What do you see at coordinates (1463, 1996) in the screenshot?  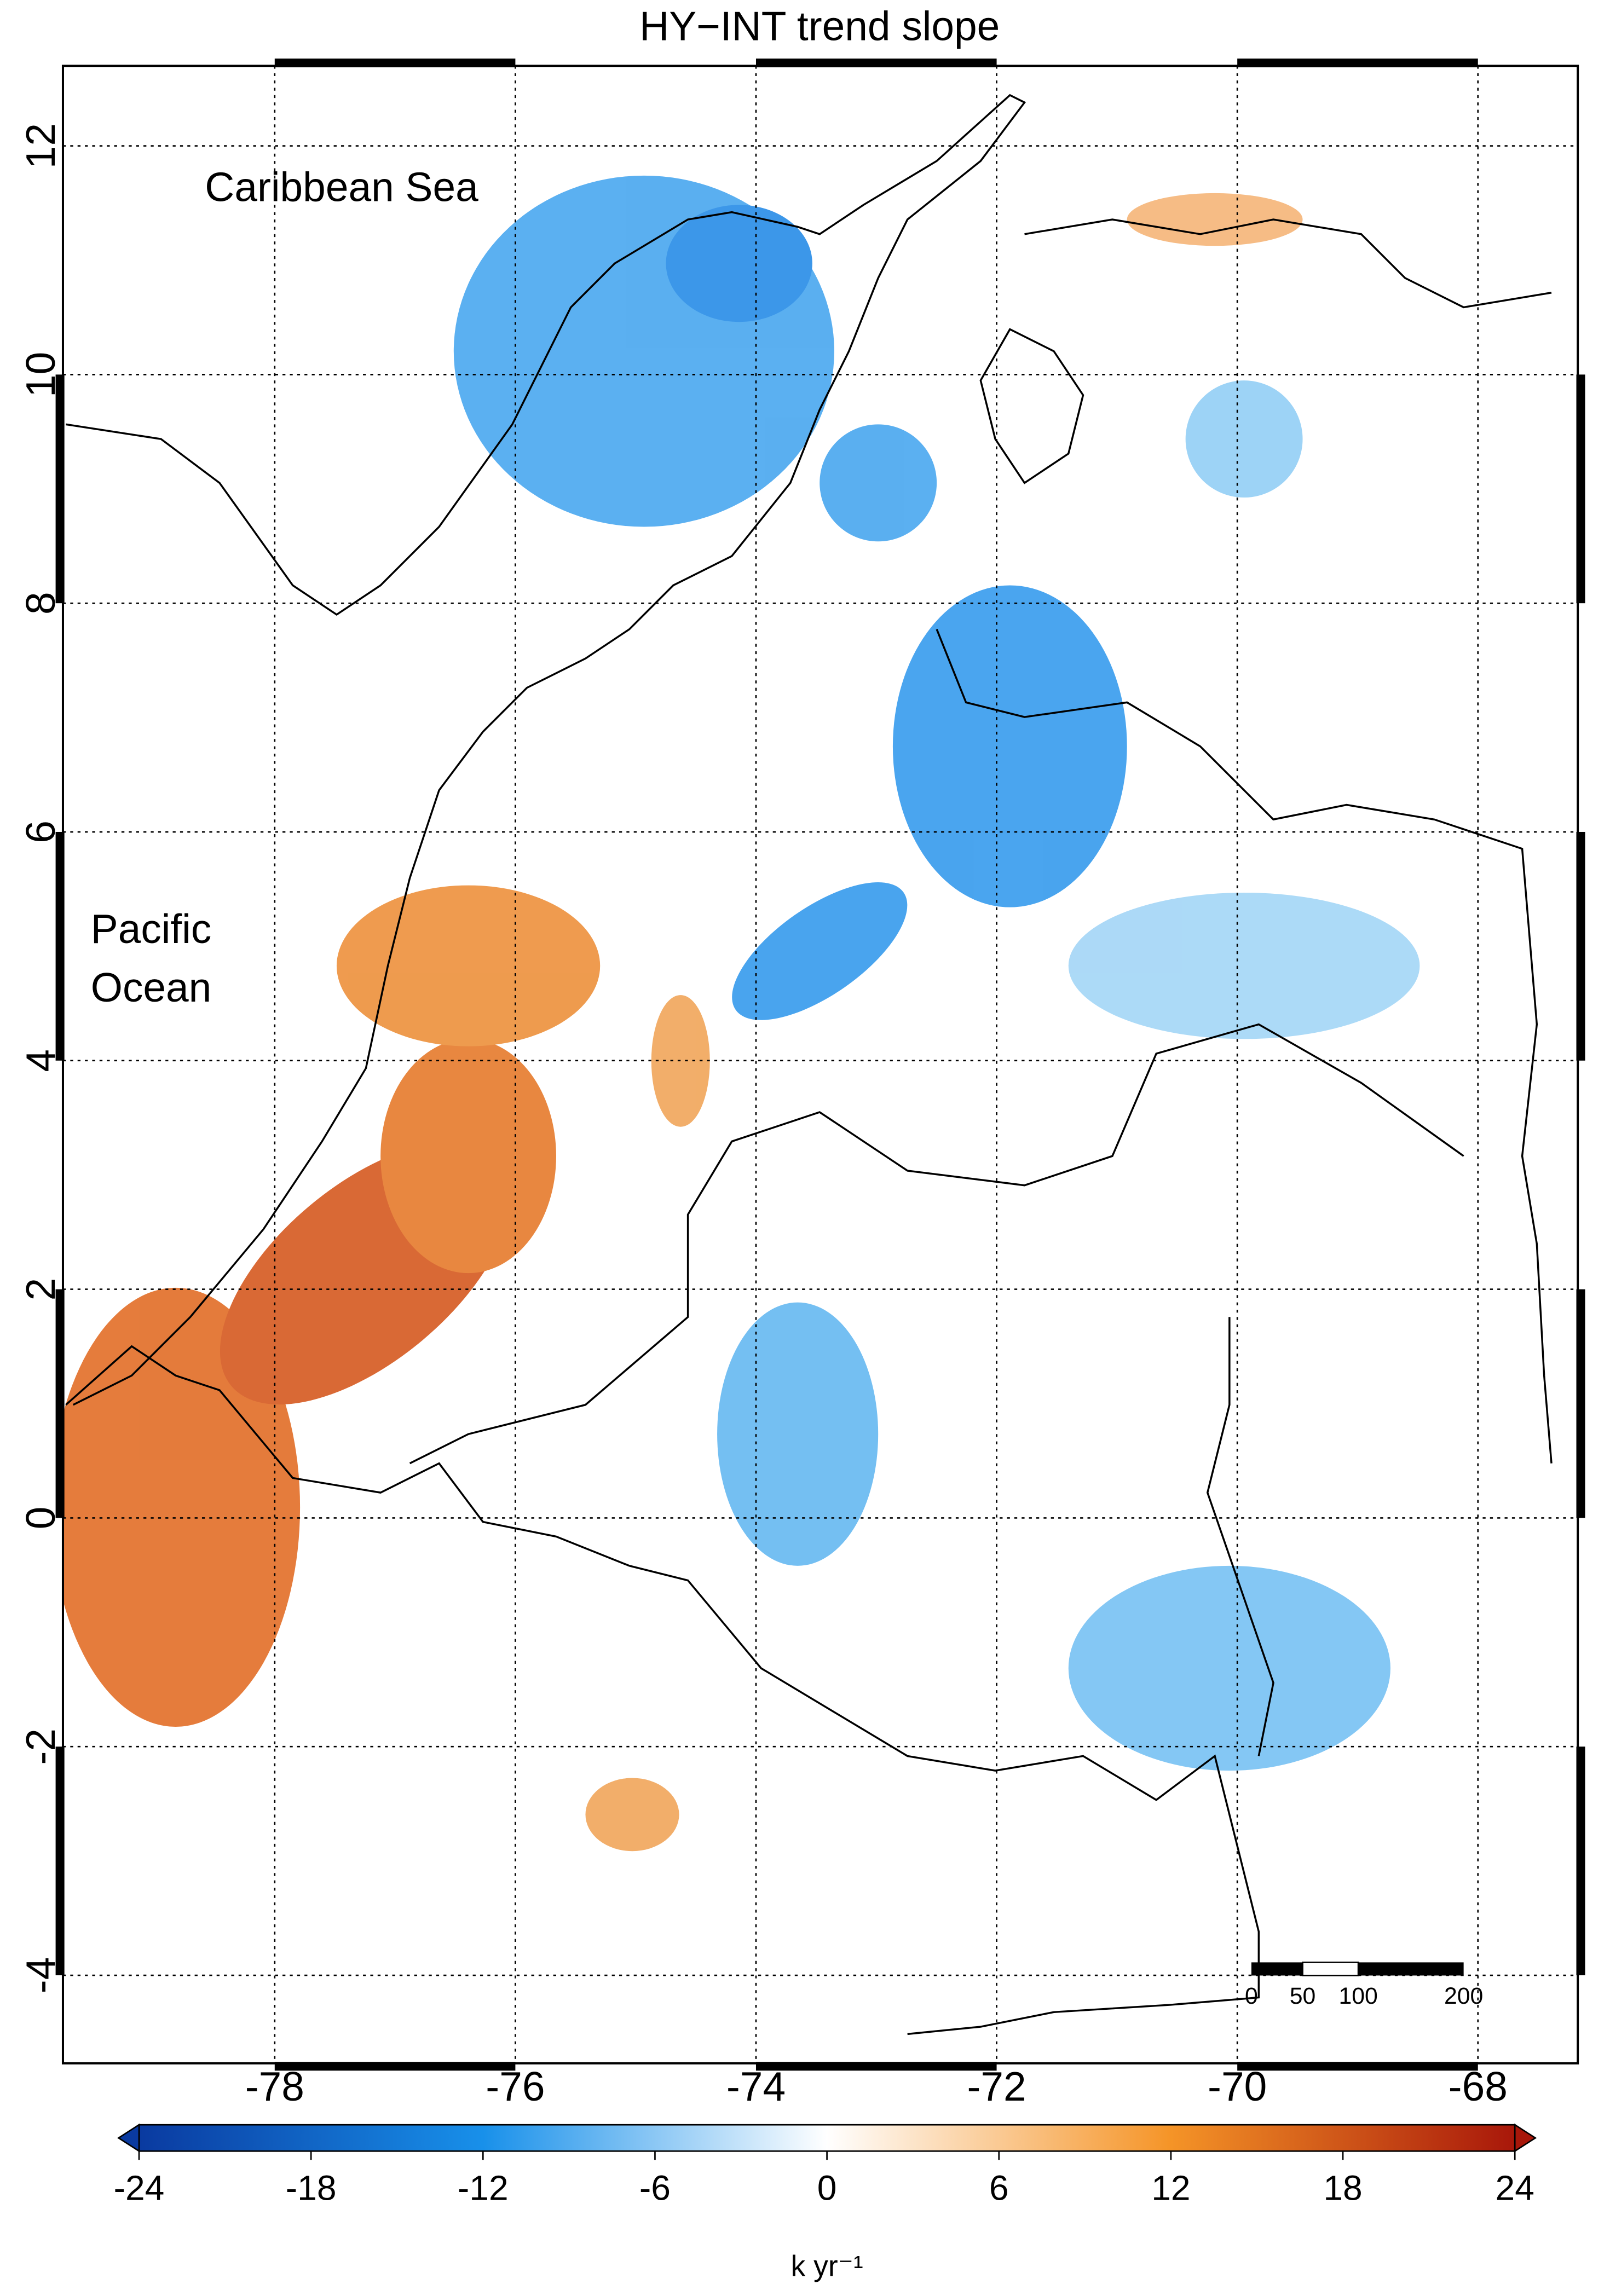 I see `scale-label: 200` at bounding box center [1463, 1996].